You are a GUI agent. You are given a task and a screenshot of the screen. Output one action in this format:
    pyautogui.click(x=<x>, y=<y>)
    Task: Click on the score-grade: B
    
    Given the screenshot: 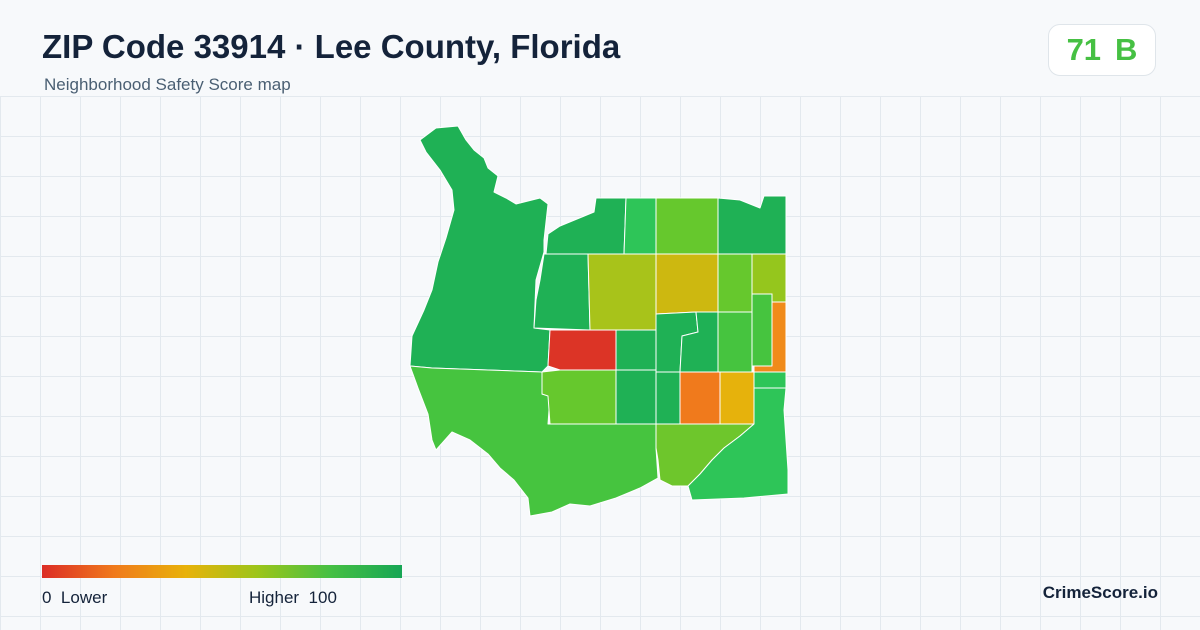 What is the action you would take?
    pyautogui.click(x=1126, y=49)
    